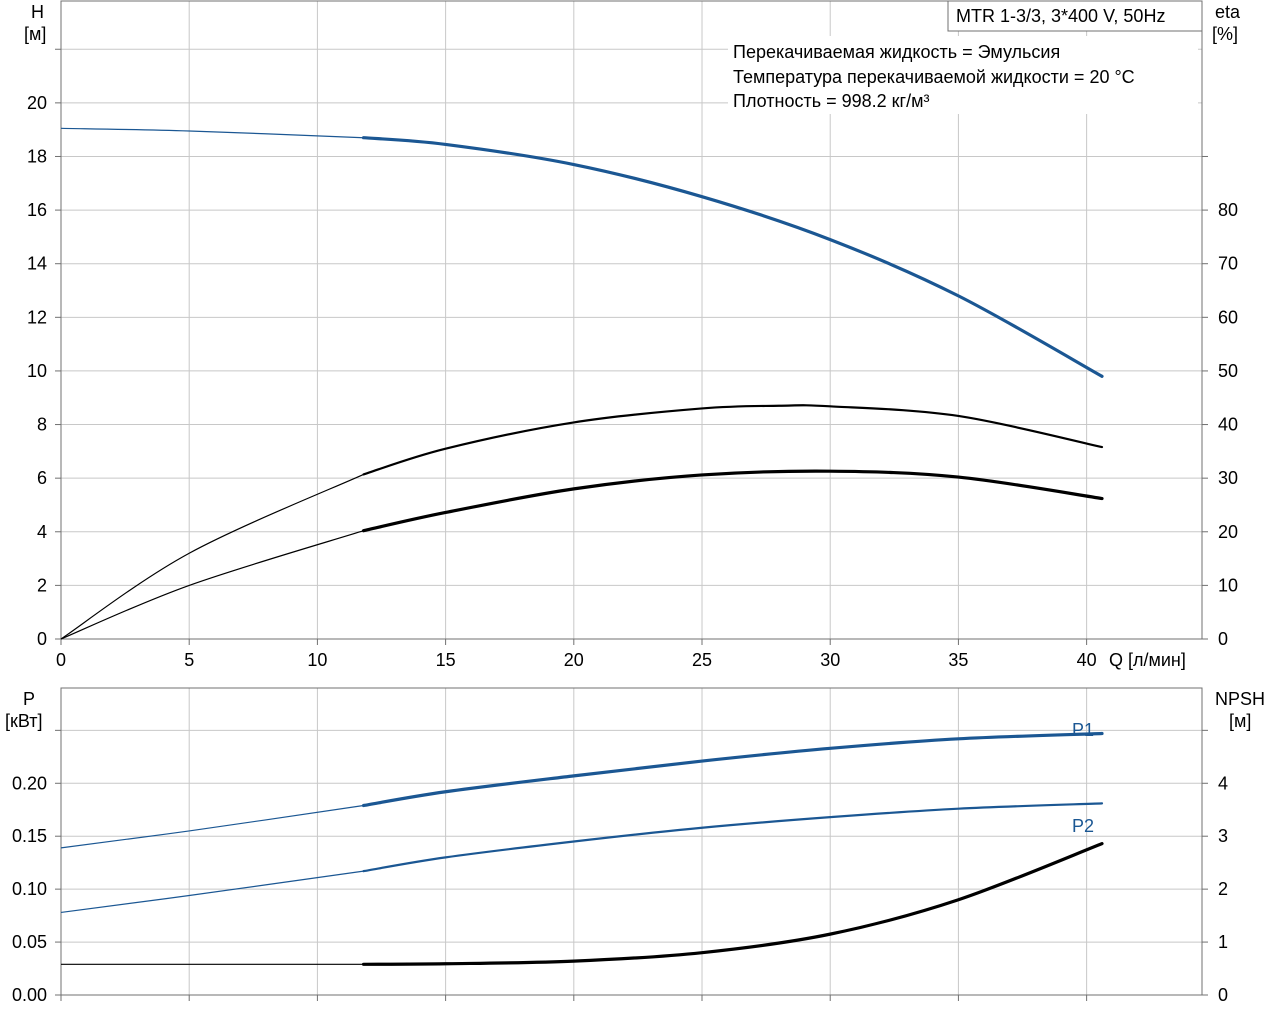 The height and width of the screenshot is (1024, 1280). What do you see at coordinates (574, 660) in the screenshot?
I see `x-tick-label: 20` at bounding box center [574, 660].